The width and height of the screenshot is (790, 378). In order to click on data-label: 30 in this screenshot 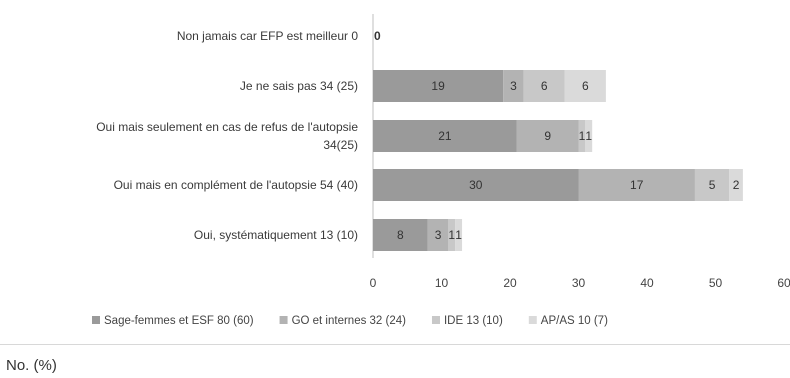, I will do `click(476, 185)`.